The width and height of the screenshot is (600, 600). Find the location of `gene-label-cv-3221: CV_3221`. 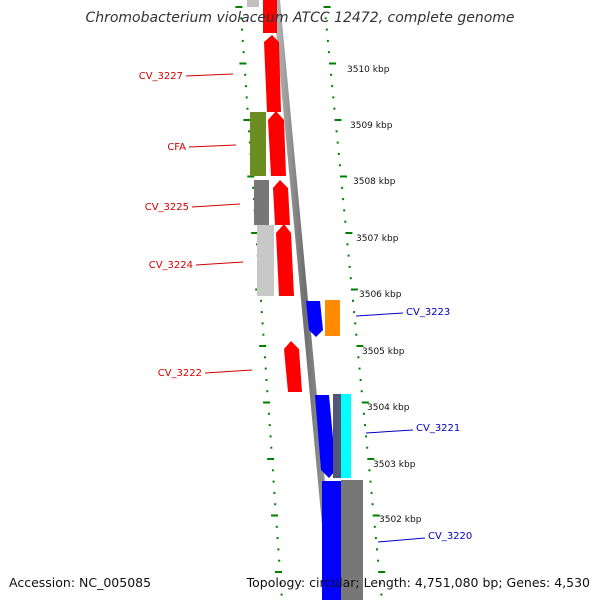

gene-label-cv-3221: CV_3221 is located at coordinates (438, 428).